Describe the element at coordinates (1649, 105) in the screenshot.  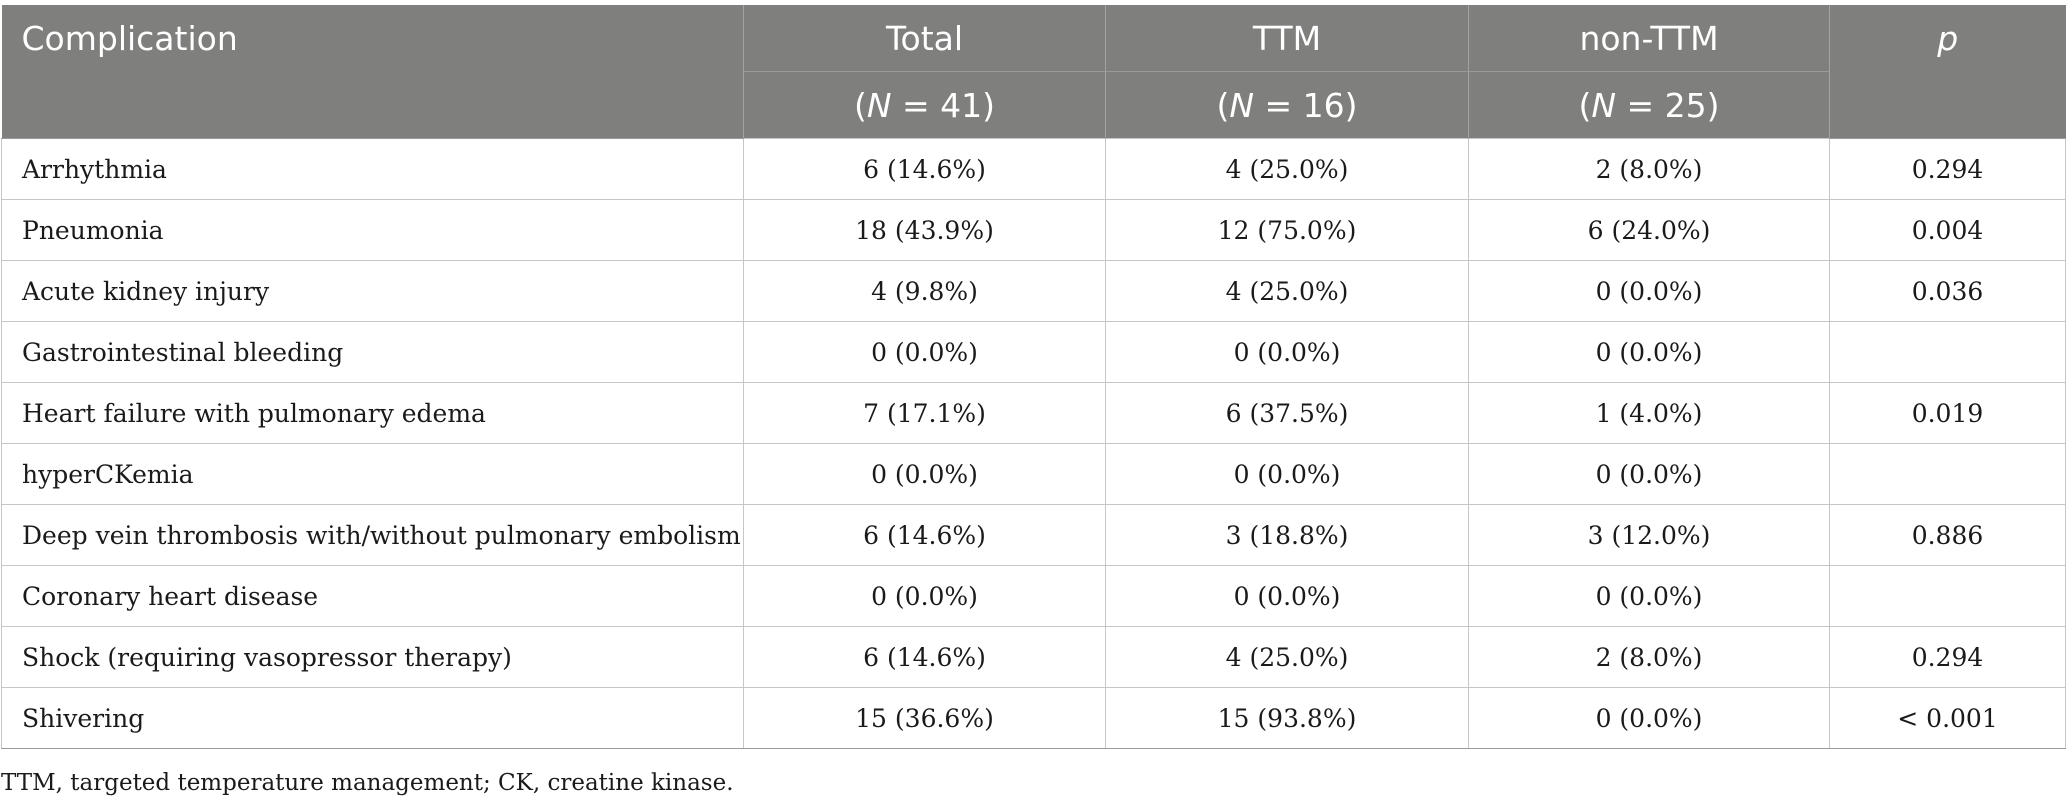
I see `header-non-ttm-n: (N = 25)` at that location.